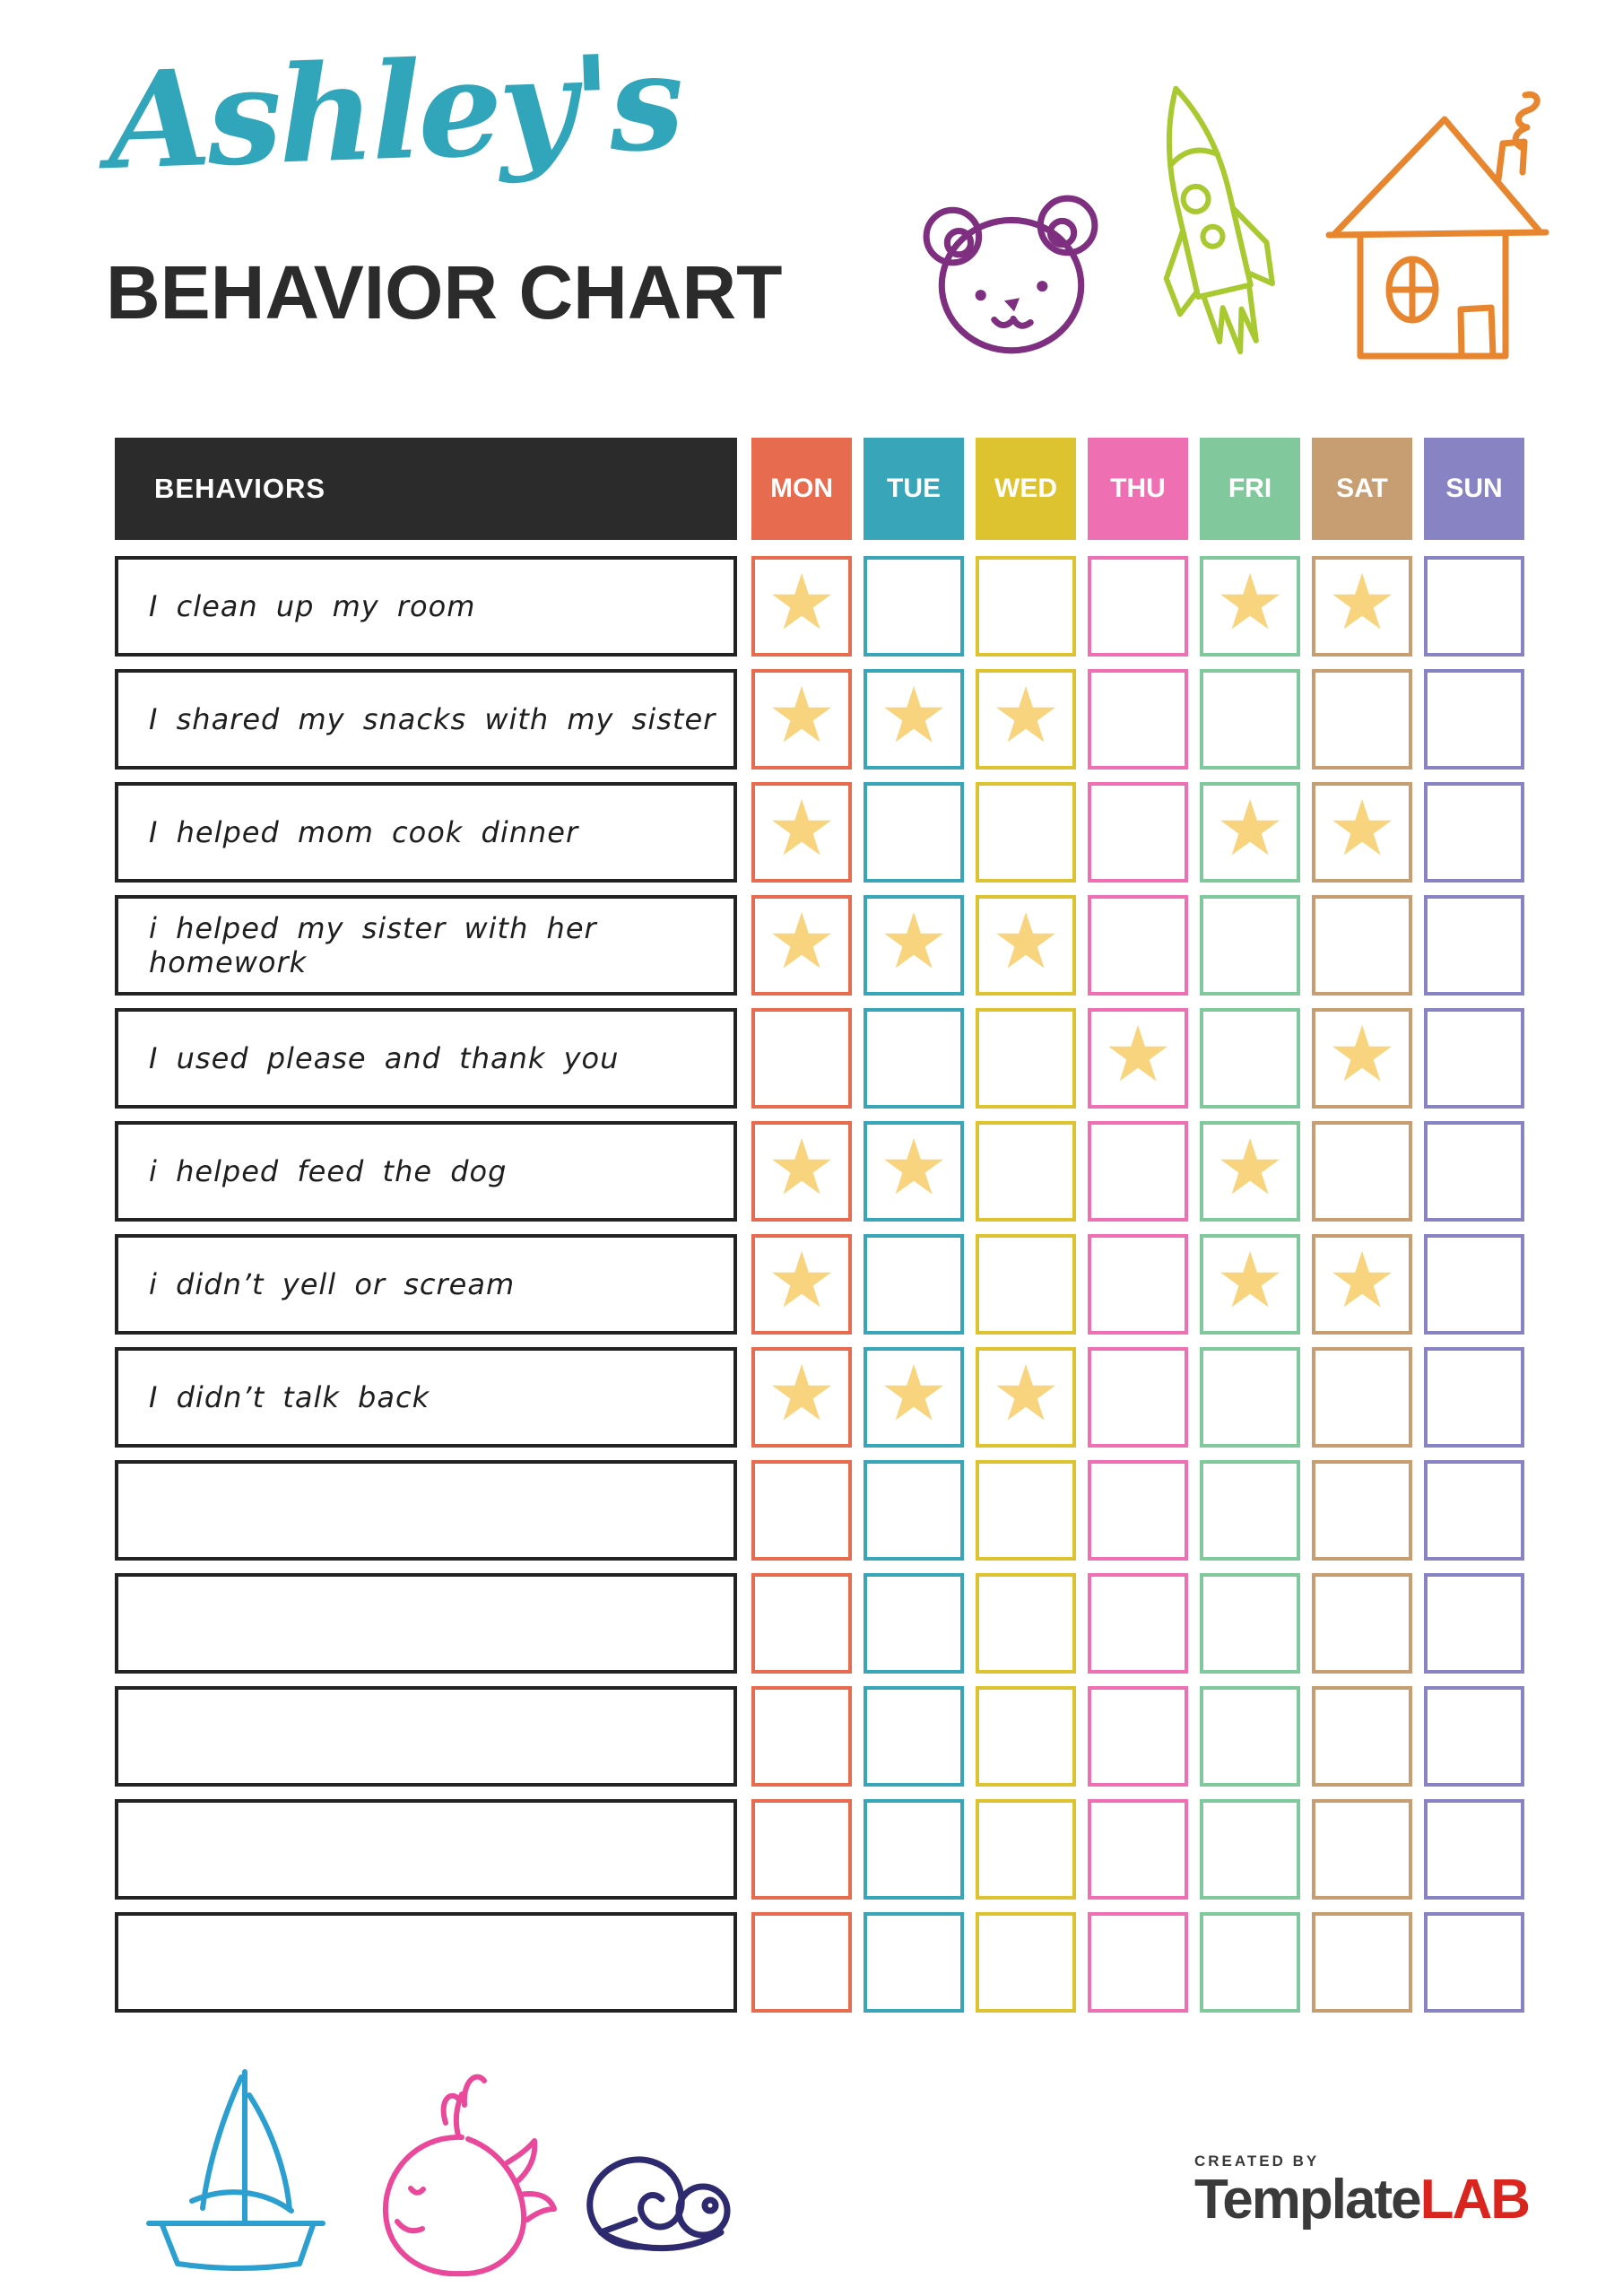 Image resolution: width=1623 pixels, height=2296 pixels. What do you see at coordinates (426, 945) in the screenshot?
I see `behavior-cell: i helped my sister with her homework` at bounding box center [426, 945].